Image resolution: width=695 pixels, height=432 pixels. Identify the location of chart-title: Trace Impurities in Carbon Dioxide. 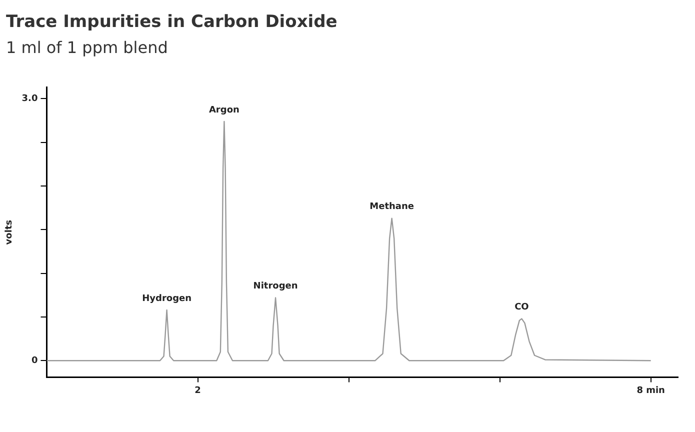
(172, 22).